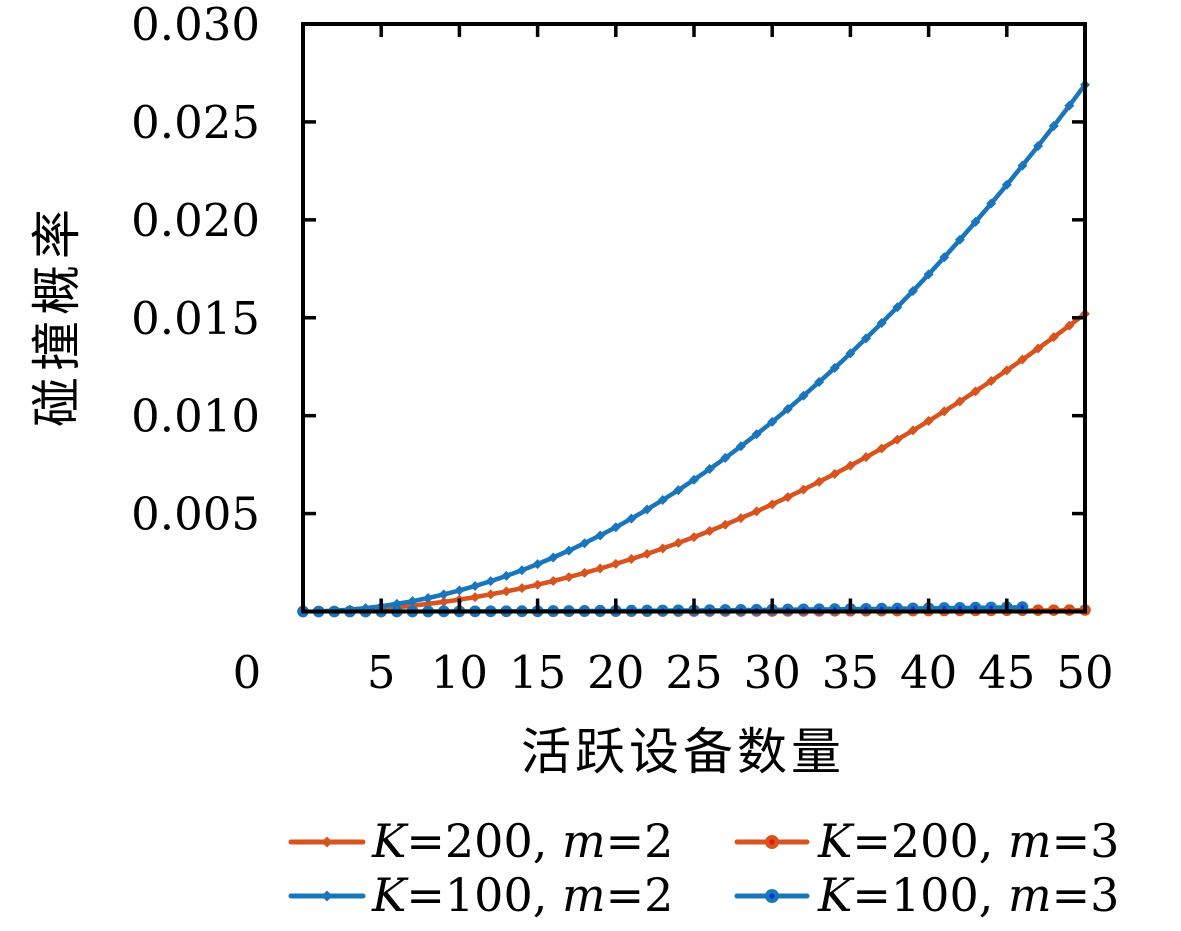 The image size is (1181, 931). I want to click on legend-label: K=200, m=3, so click(968, 841).